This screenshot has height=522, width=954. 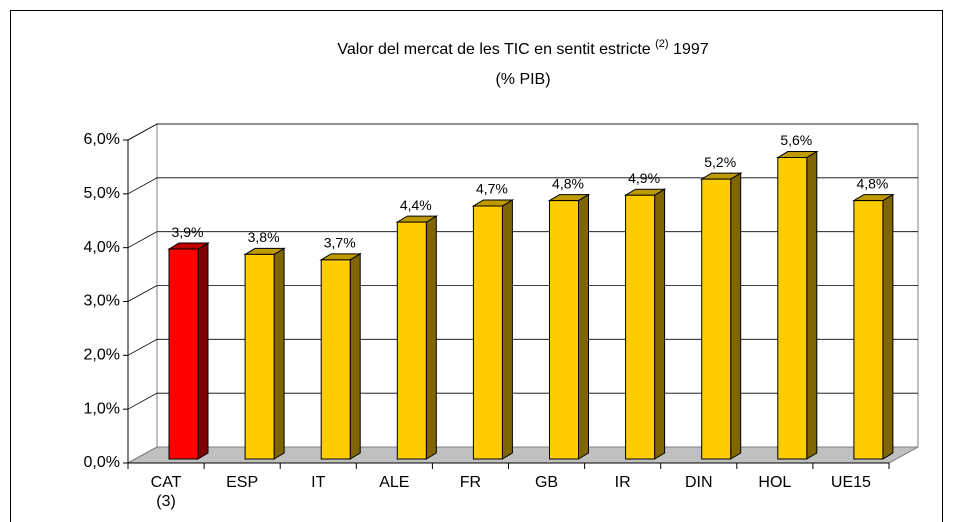 I want to click on title-note: (2), so click(x=661, y=44).